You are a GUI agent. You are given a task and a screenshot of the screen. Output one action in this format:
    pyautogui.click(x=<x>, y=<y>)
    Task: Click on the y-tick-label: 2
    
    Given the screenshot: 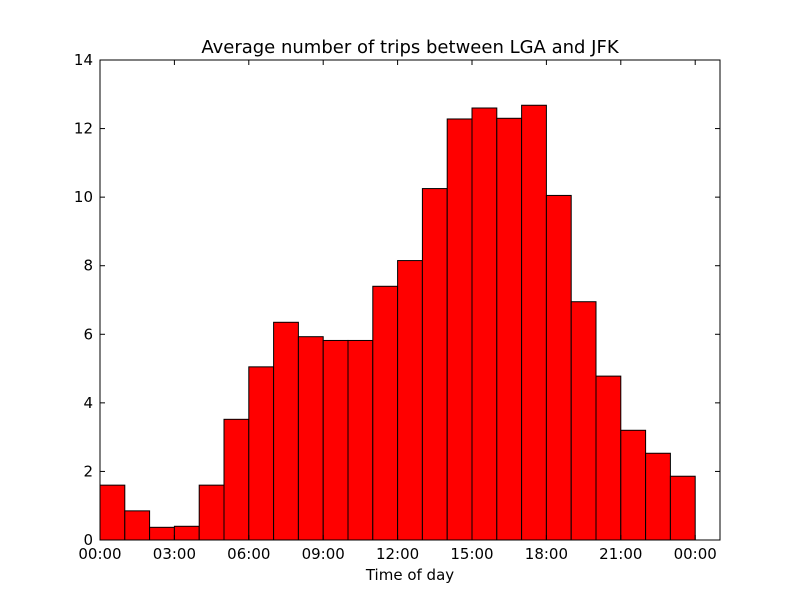 What is the action you would take?
    pyautogui.click(x=88, y=471)
    